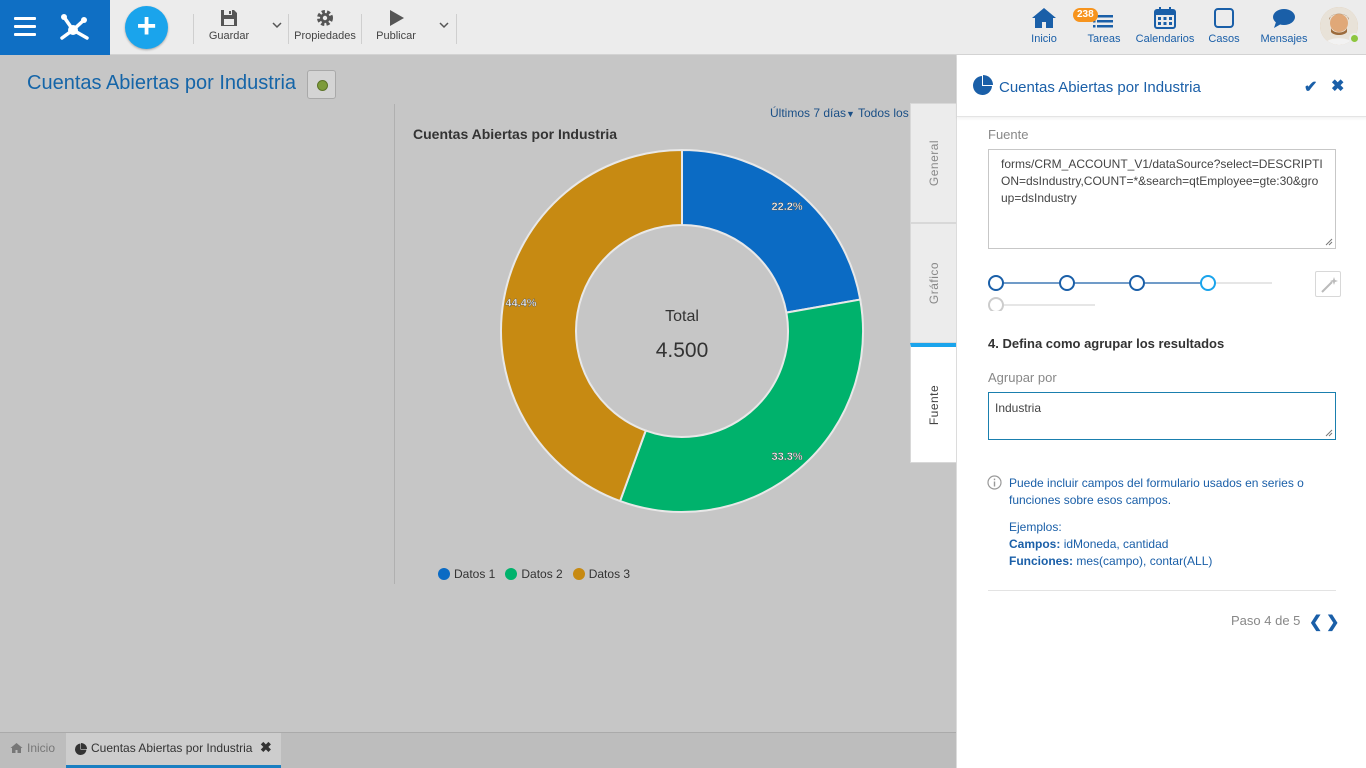  What do you see at coordinates (933, 283) in the screenshot?
I see `tab-grafico: Gráfico` at bounding box center [933, 283].